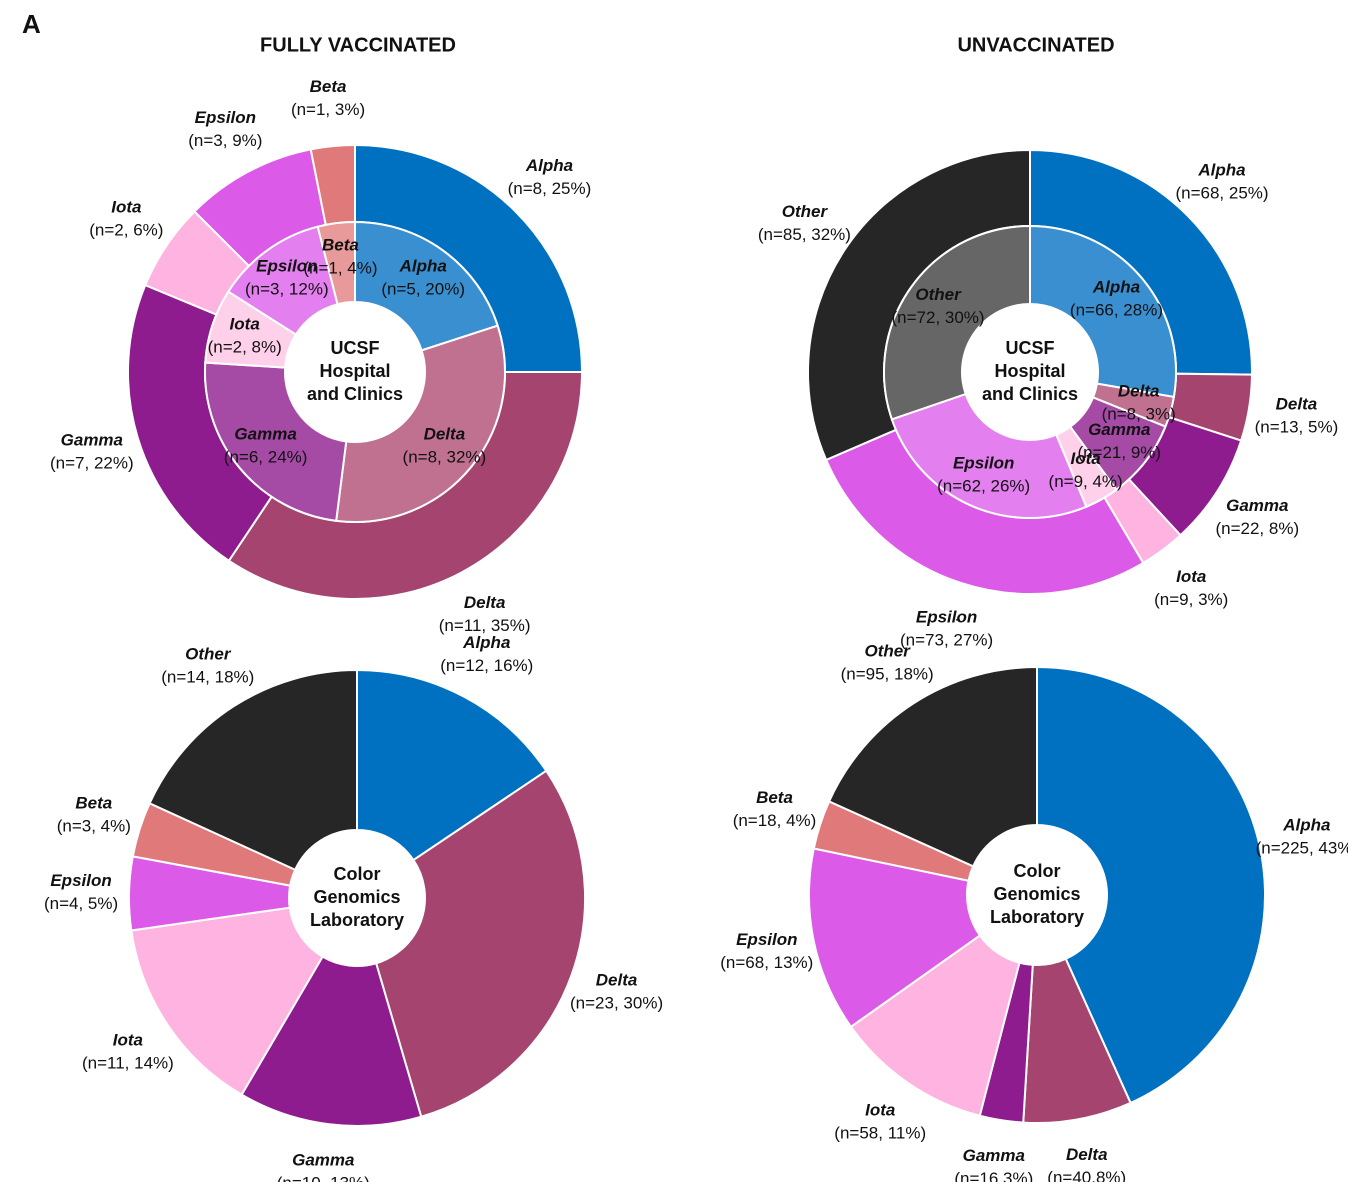 The width and height of the screenshot is (1348, 1182). Describe the element at coordinates (775, 820) in the screenshot. I see `slice-value-label: (n=18, 4%)` at that location.